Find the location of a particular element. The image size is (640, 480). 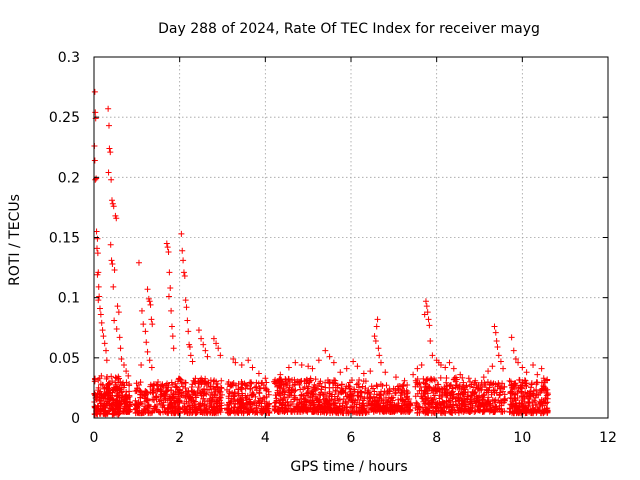

y-tick-label: 0 is located at coordinates (75, 419).